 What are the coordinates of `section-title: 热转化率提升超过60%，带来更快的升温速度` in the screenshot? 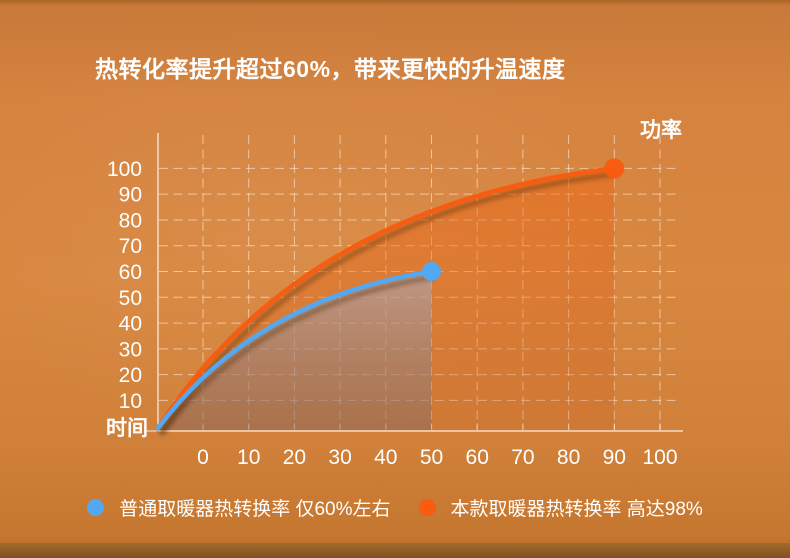 It's located at (330, 69).